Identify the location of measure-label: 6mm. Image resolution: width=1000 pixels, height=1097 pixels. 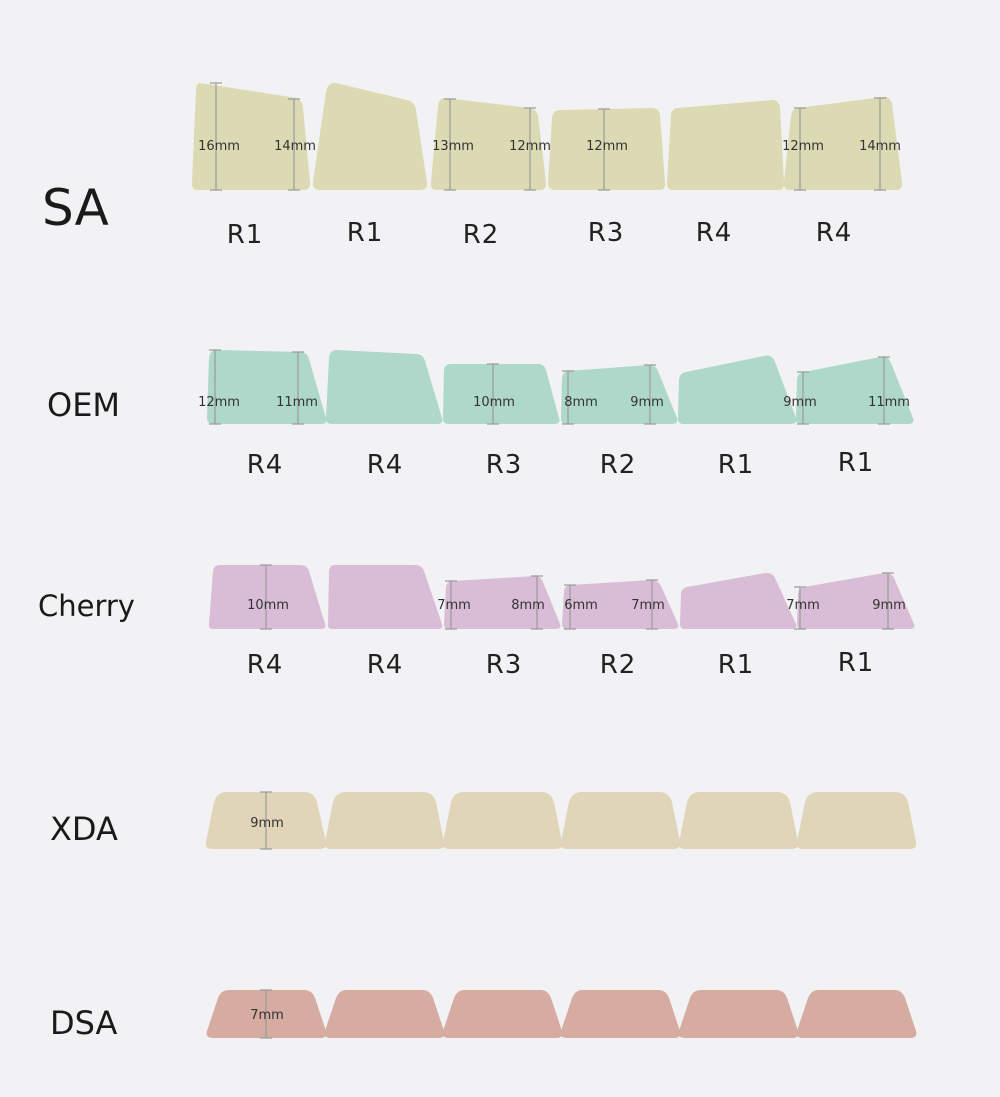
(581, 605).